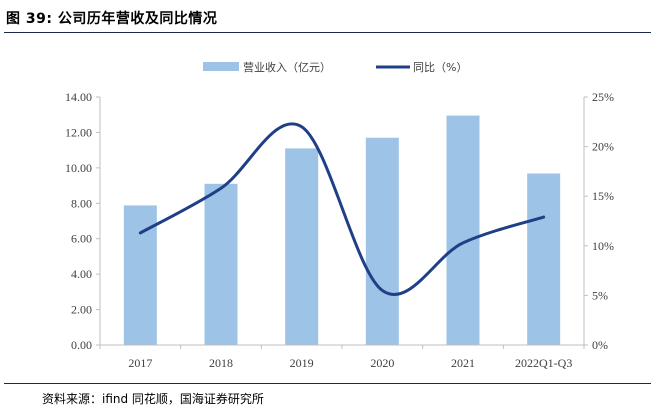 This screenshot has height=417, width=655. I want to click on right-tick-label: 20%, so click(603, 147).